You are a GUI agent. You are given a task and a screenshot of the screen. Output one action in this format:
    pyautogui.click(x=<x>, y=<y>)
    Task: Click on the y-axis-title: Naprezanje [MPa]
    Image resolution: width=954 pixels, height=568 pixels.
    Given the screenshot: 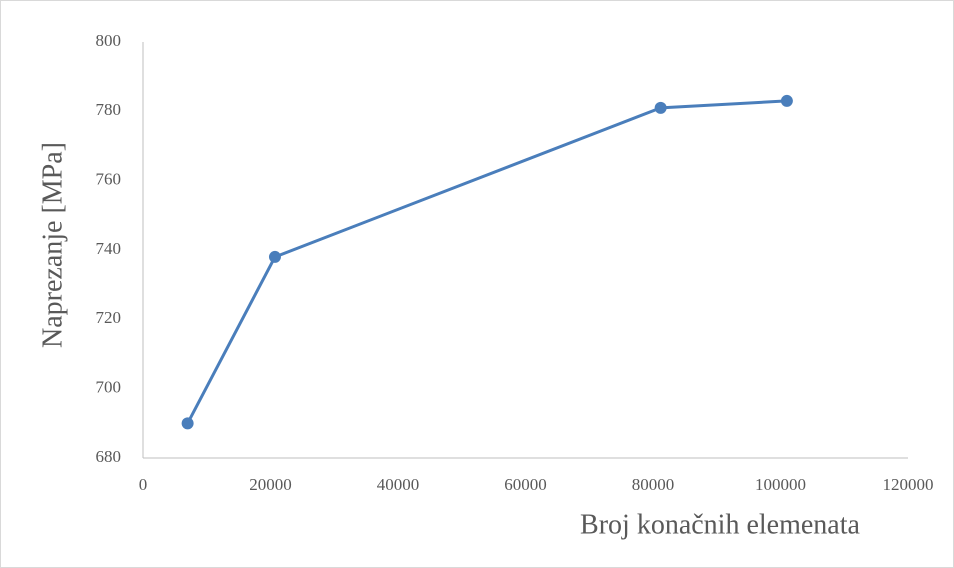 What is the action you would take?
    pyautogui.click(x=52, y=245)
    